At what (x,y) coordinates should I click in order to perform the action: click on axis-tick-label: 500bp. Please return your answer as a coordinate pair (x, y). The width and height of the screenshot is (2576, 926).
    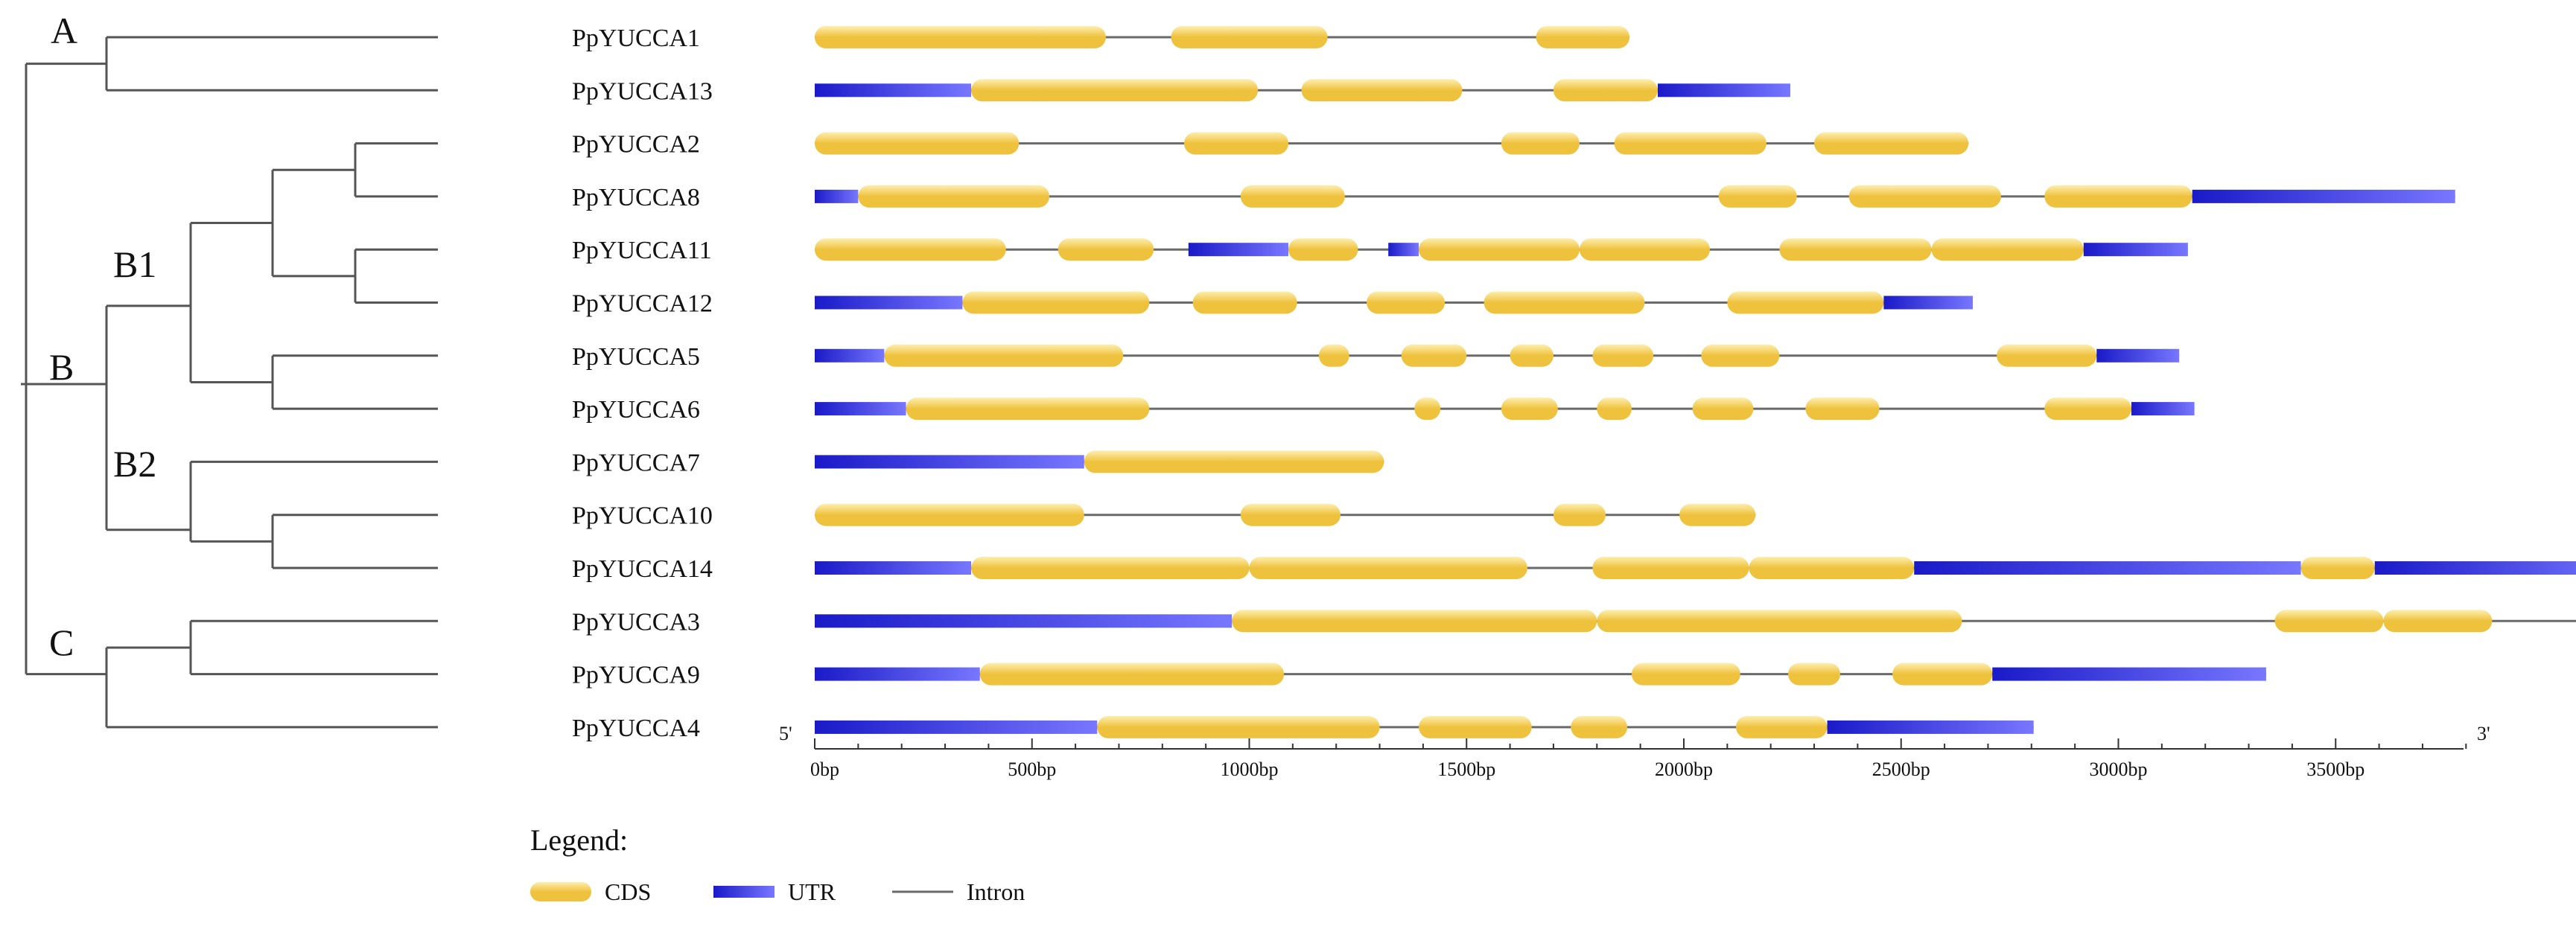
    Looking at the image, I should click on (1032, 769).